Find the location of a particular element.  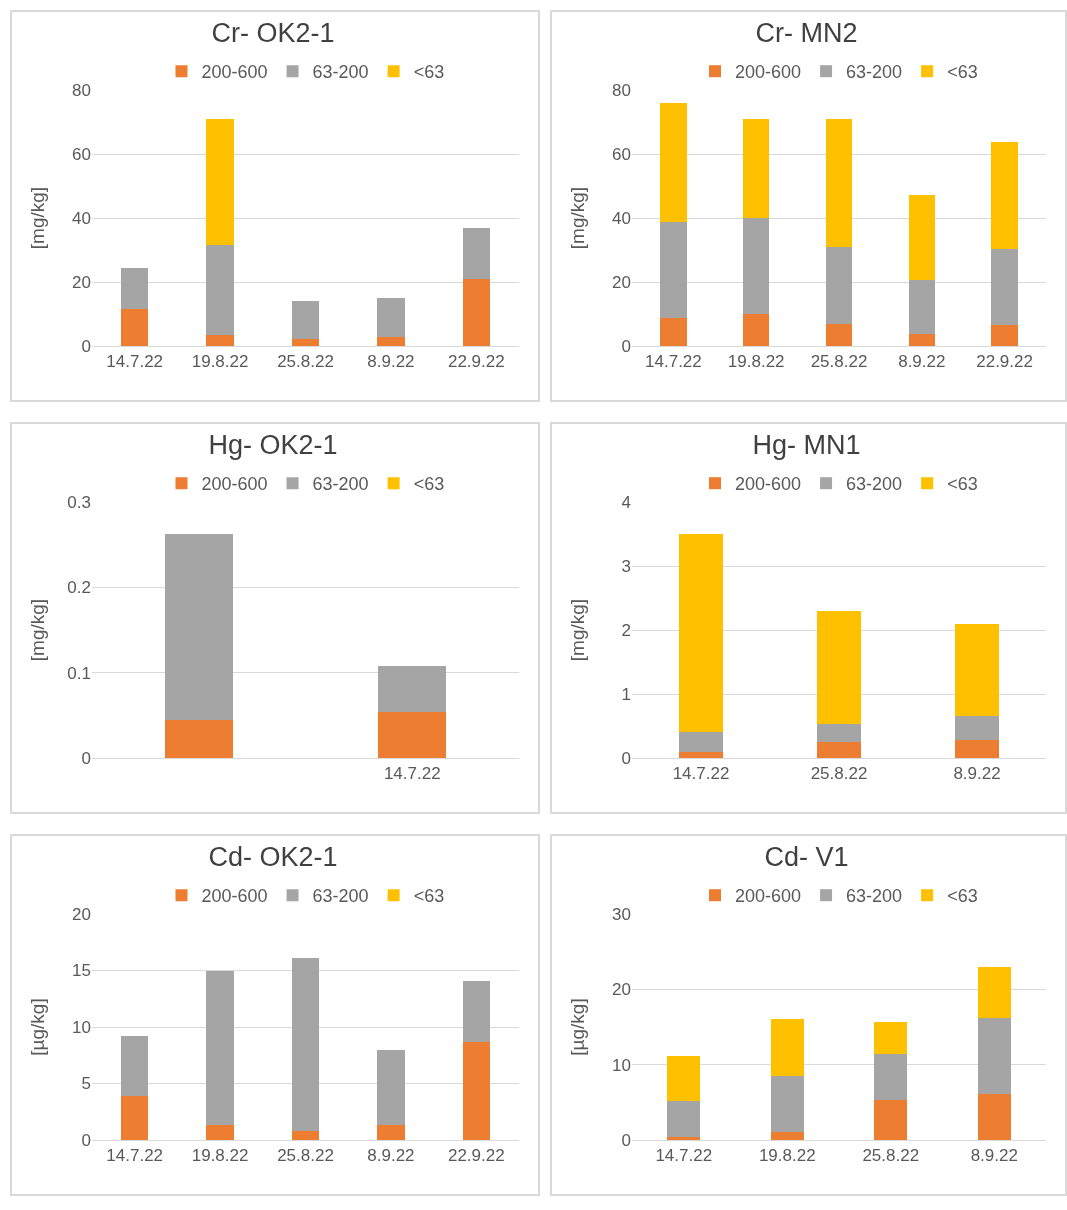

y-tick-label: 2 is located at coordinates (626, 630).